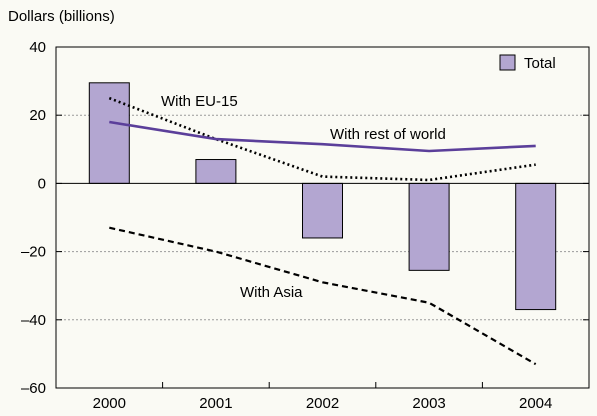 The image size is (597, 416). Describe the element at coordinates (507, 62) in the screenshot. I see `legend-swatch-total` at that location.